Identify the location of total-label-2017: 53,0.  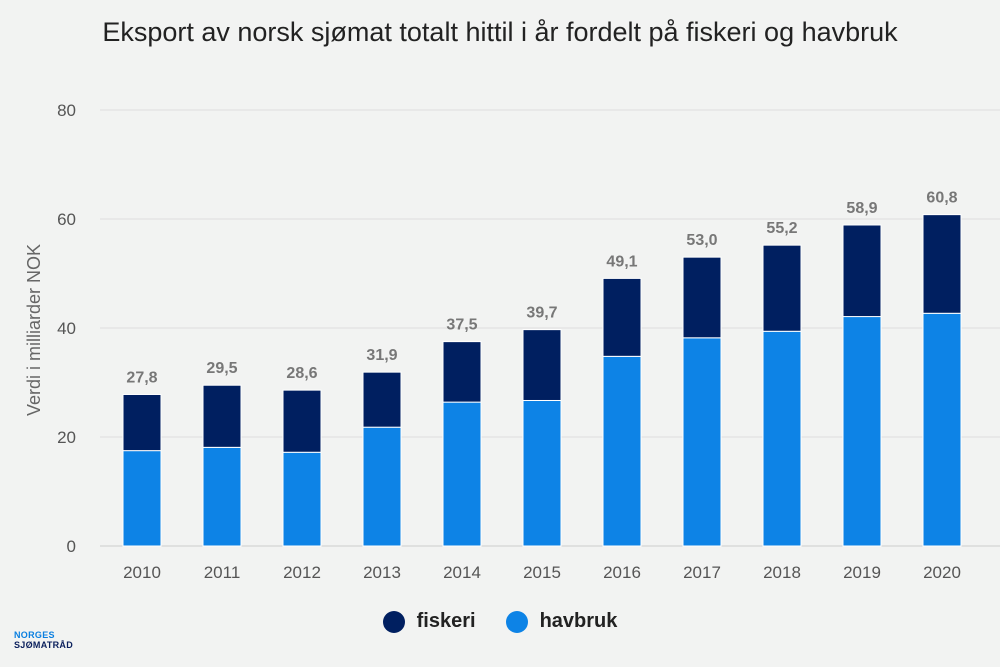
(701, 240).